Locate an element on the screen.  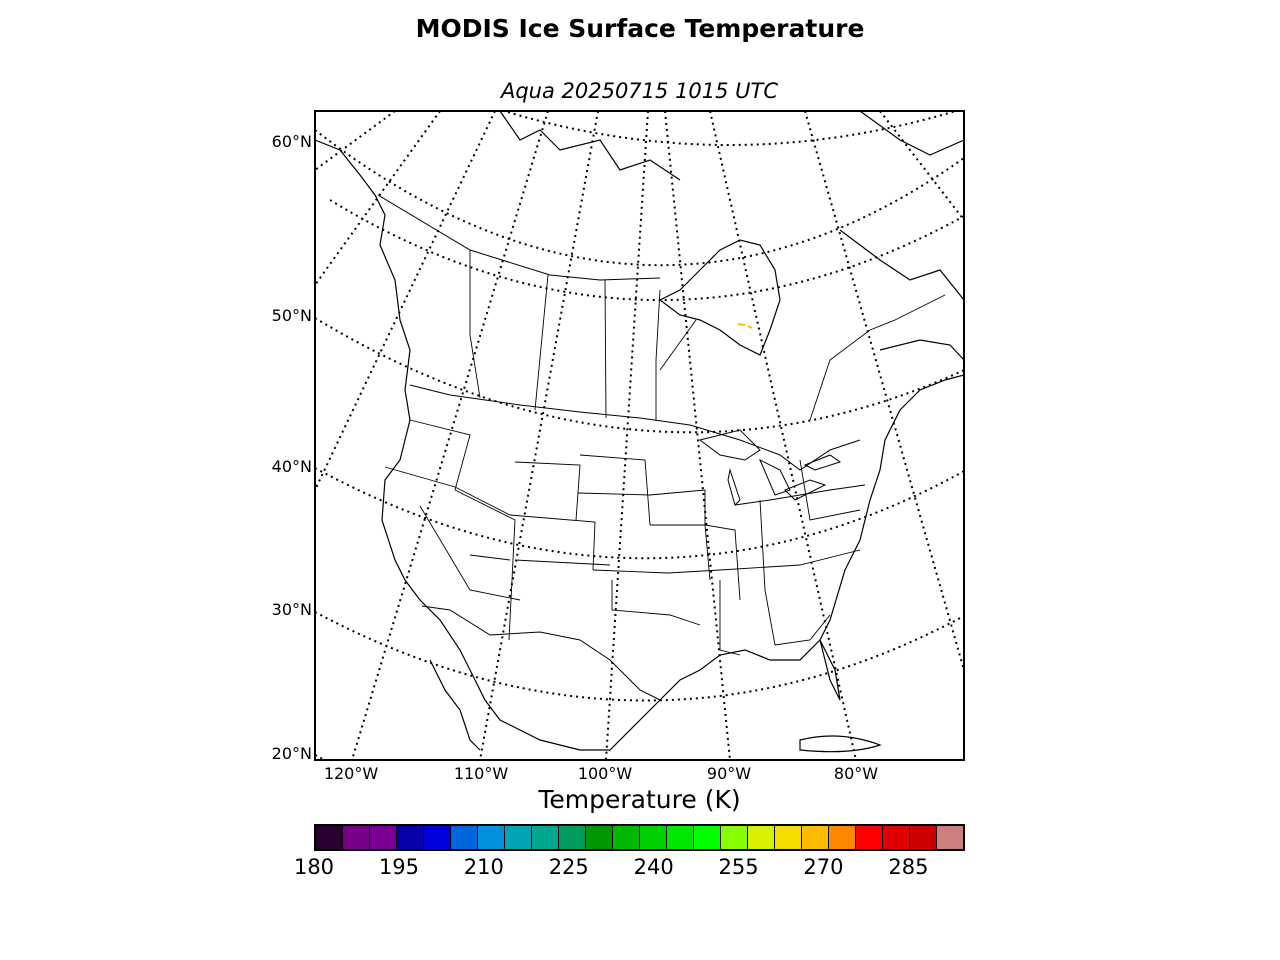
lat-label-50n: 50°N is located at coordinates (291, 315).